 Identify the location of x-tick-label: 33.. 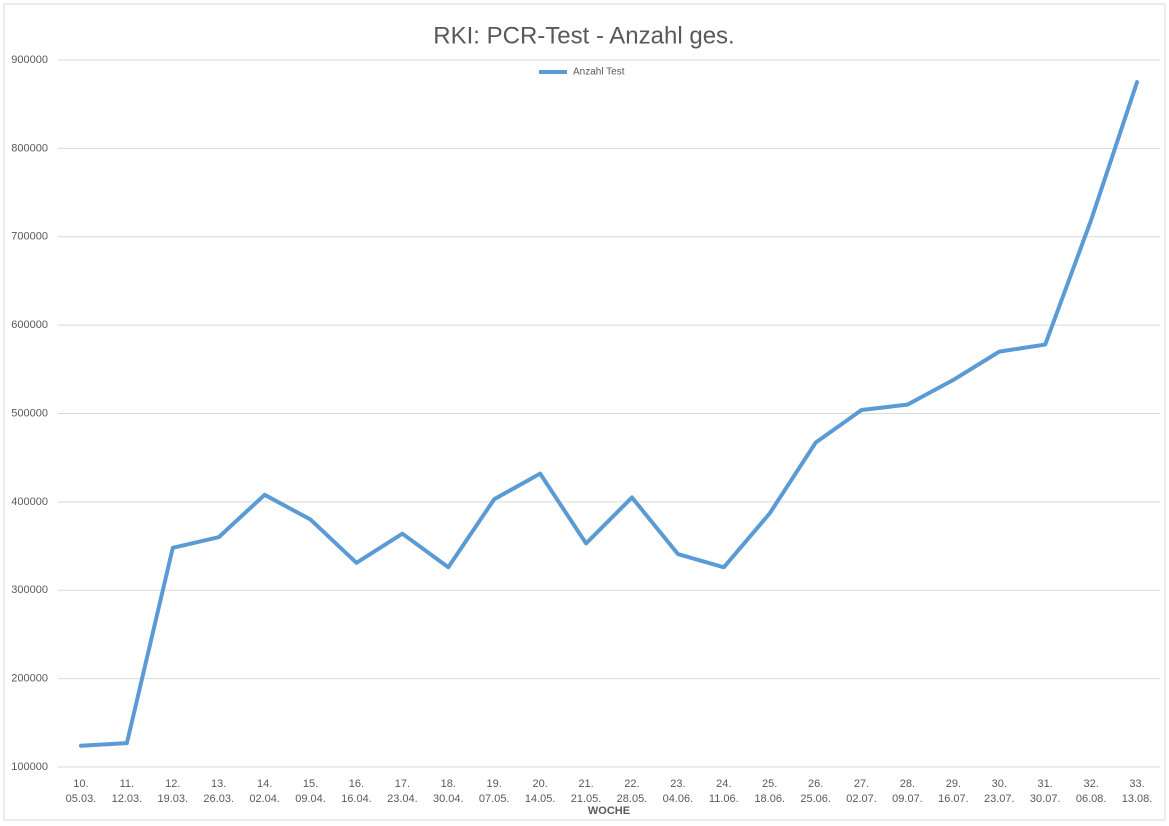
(1136, 784).